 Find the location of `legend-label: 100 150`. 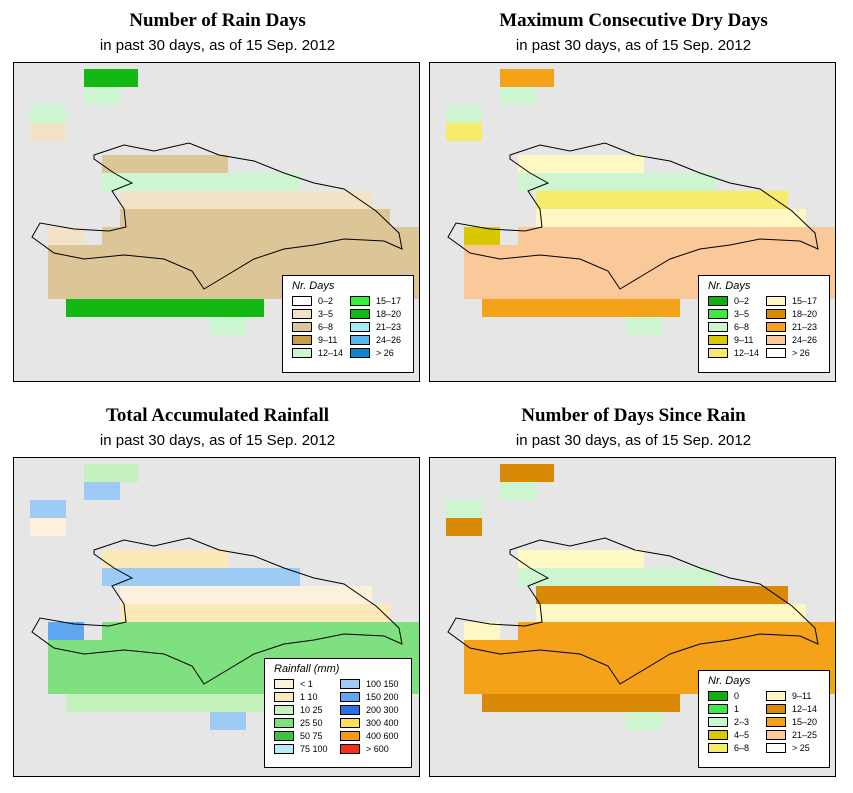

legend-label: 100 150 is located at coordinates (382, 684).